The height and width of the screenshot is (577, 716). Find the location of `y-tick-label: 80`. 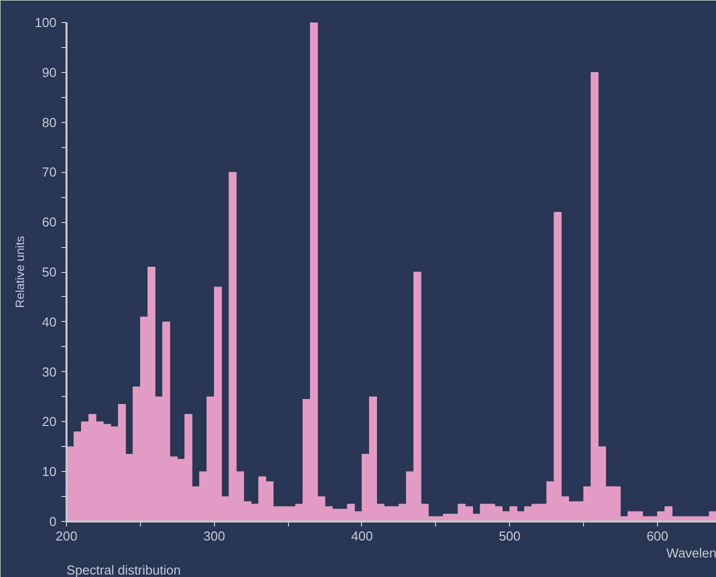

y-tick-label: 80 is located at coordinates (49, 122).